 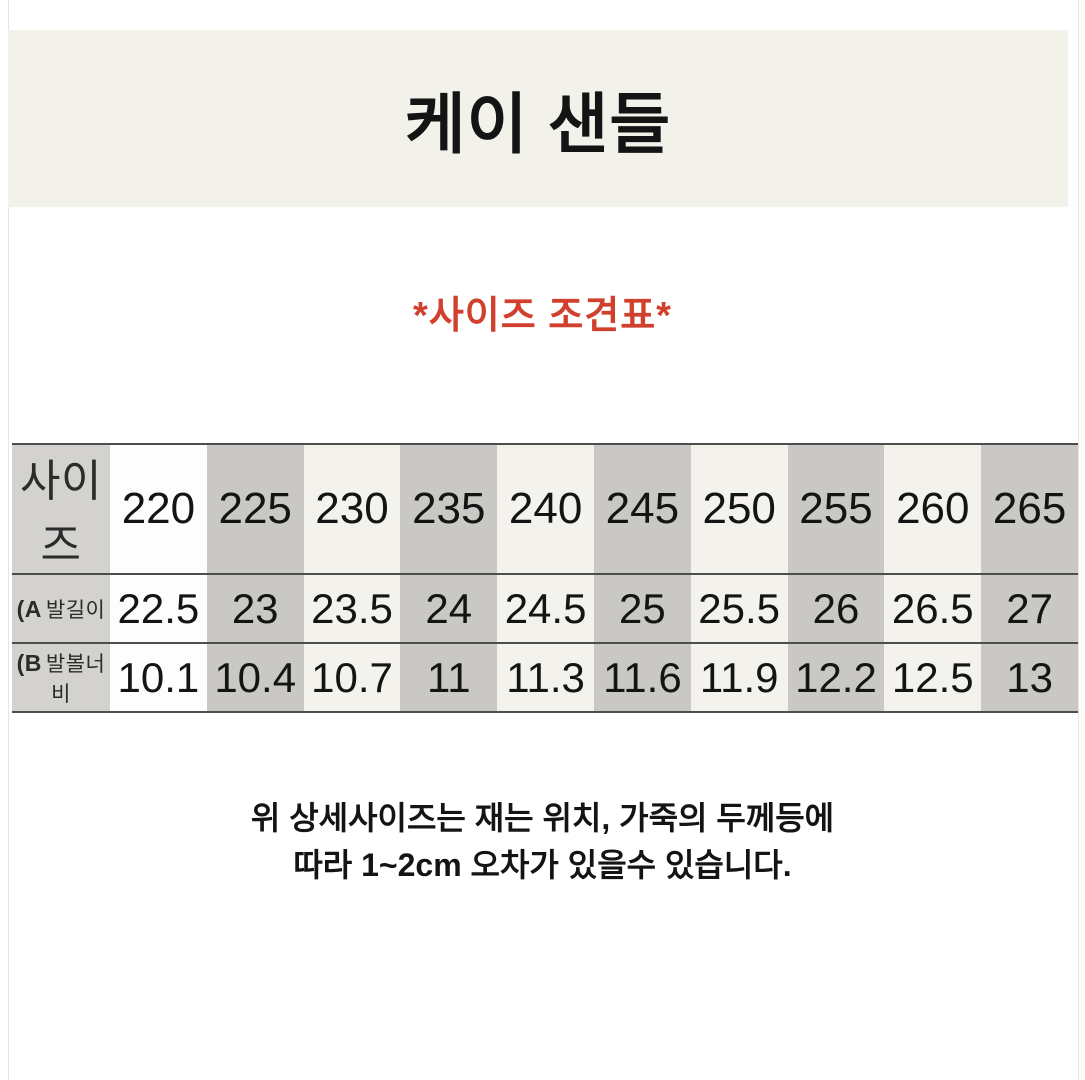 What do you see at coordinates (352, 608) in the screenshot?
I see `foot-length-cell: 23.5` at bounding box center [352, 608].